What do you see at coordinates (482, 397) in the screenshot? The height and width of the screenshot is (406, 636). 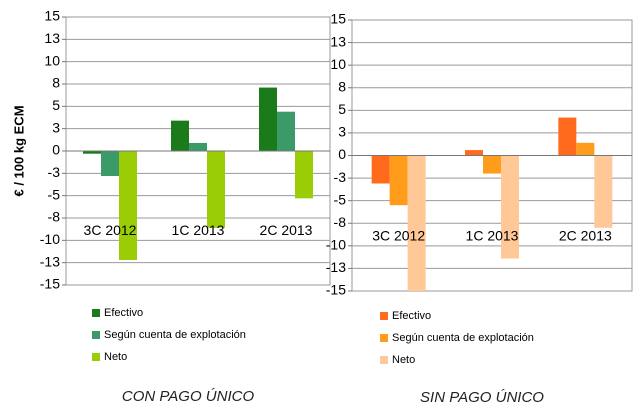 I see `caption: SIN PAGO ÚNICO` at bounding box center [482, 397].